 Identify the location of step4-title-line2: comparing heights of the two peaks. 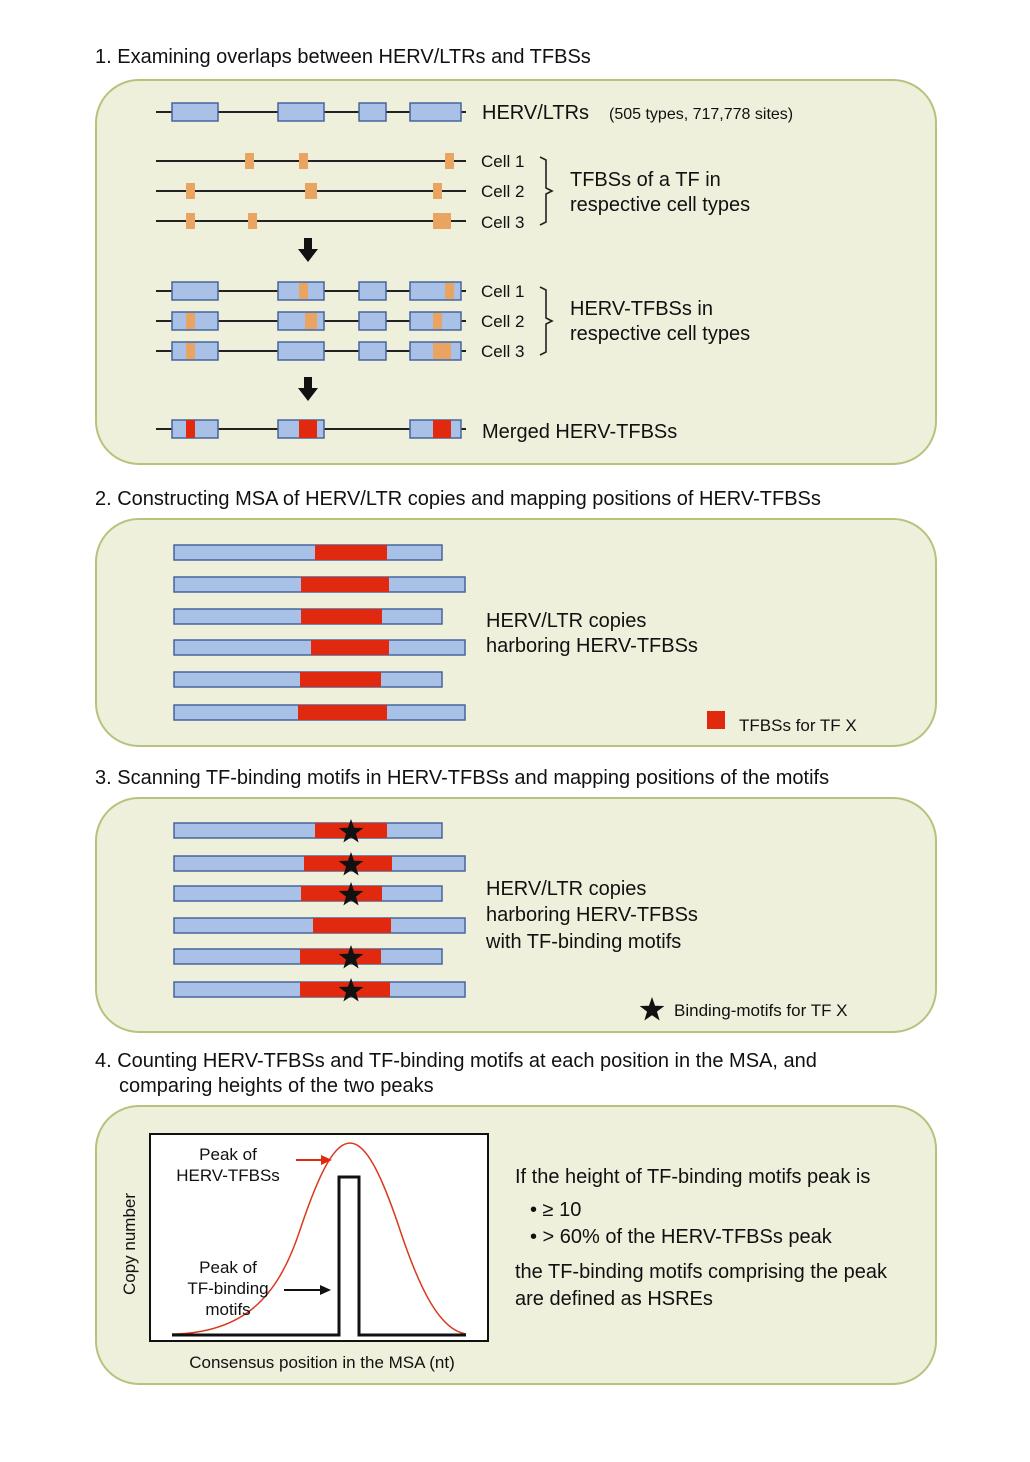
(276, 1086).